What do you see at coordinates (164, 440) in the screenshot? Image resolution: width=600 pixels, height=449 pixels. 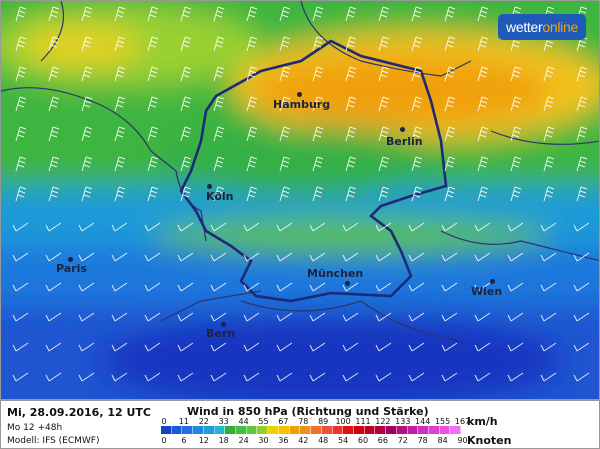 I see `tick-label: 0` at bounding box center [164, 440].